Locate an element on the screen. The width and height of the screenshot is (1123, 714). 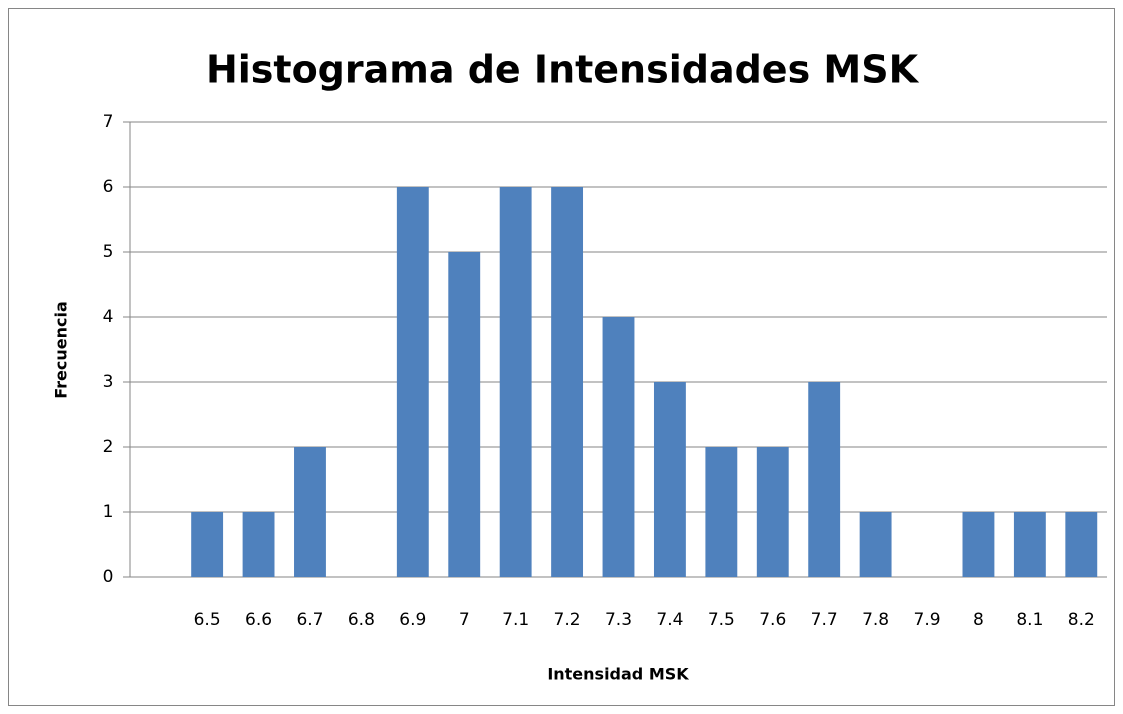
y-tick-label: 6 is located at coordinates (108, 187).